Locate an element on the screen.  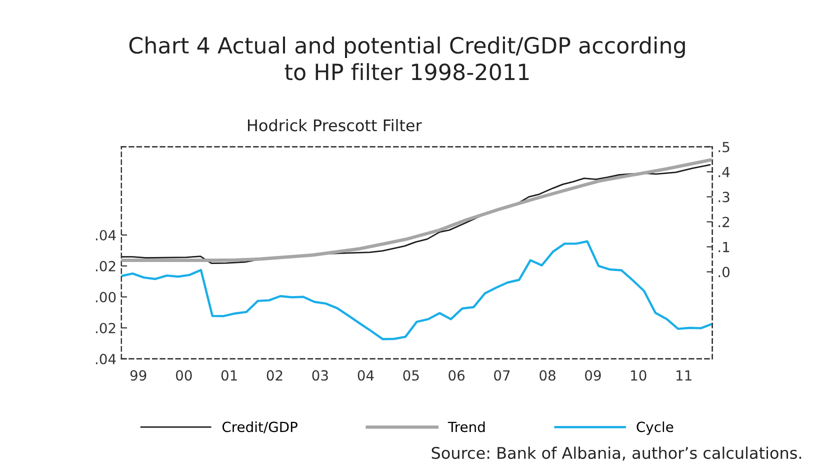
y2-tick-label: .5 is located at coordinates (724, 147).